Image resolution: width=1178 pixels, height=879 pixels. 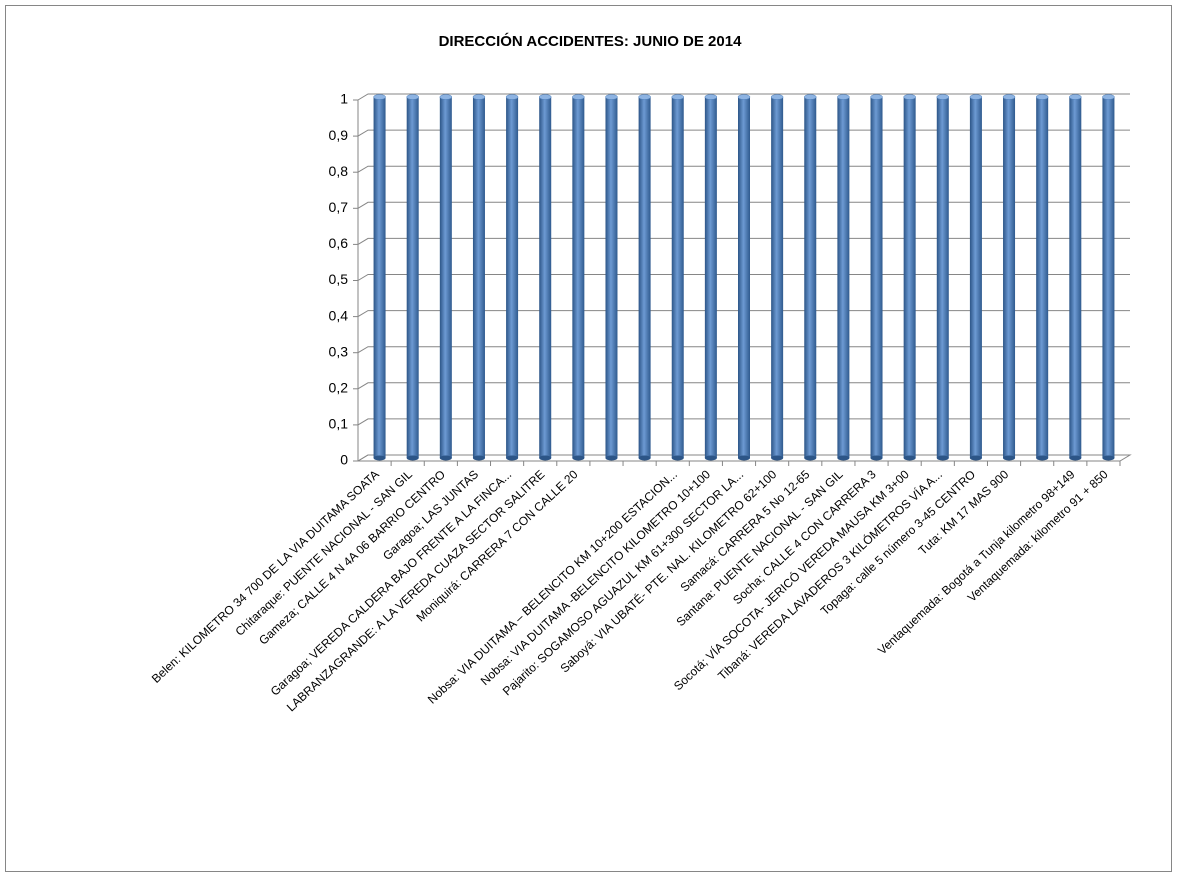 What do you see at coordinates (339, 388) in the screenshot?
I see `y-tick-label: 0,2` at bounding box center [339, 388].